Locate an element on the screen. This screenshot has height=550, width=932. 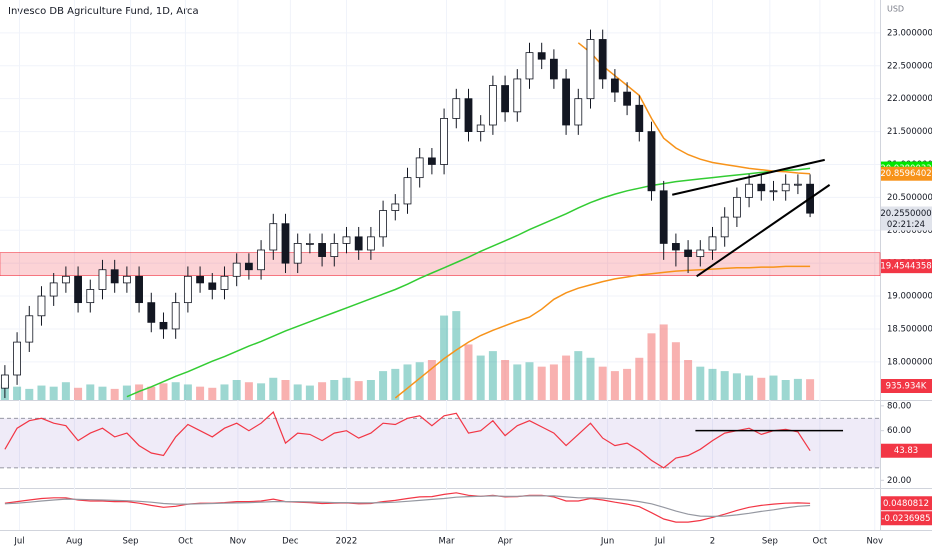
y-tick-label: 22.5000000 is located at coordinates (909, 66).